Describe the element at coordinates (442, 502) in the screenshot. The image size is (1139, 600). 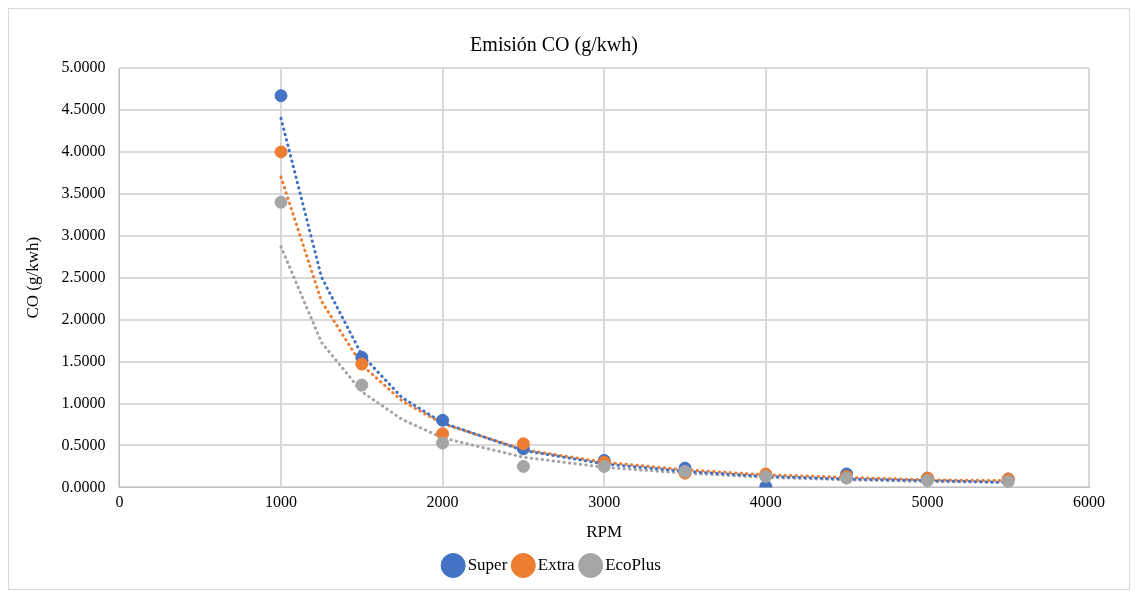
I see `x-tick-label: 2000` at that location.